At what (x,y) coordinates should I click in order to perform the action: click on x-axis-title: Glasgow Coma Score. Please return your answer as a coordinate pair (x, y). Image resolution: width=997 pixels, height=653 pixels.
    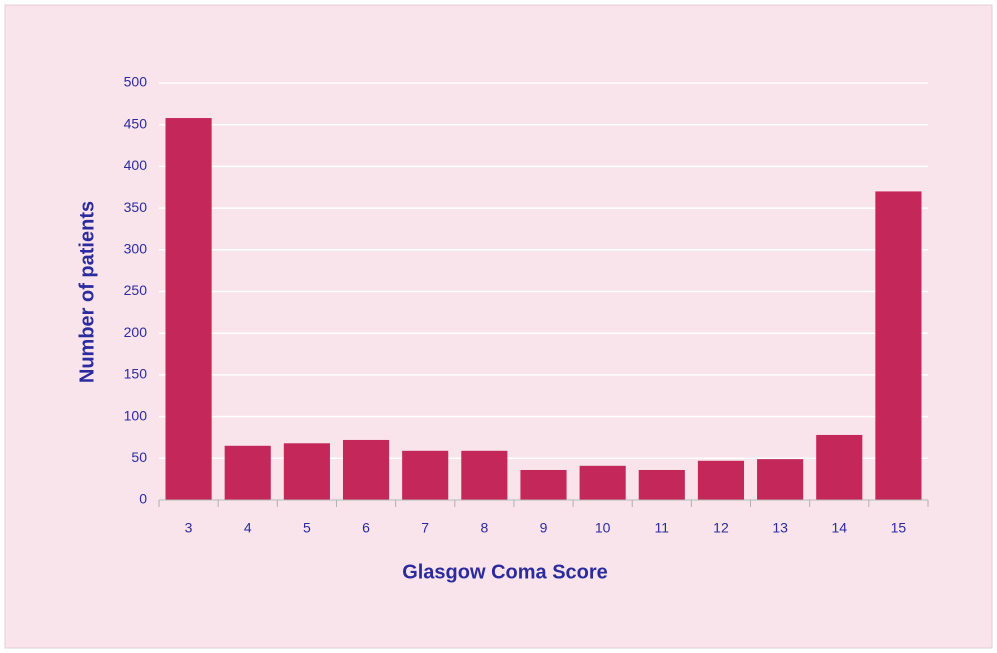
    Looking at the image, I should click on (505, 572).